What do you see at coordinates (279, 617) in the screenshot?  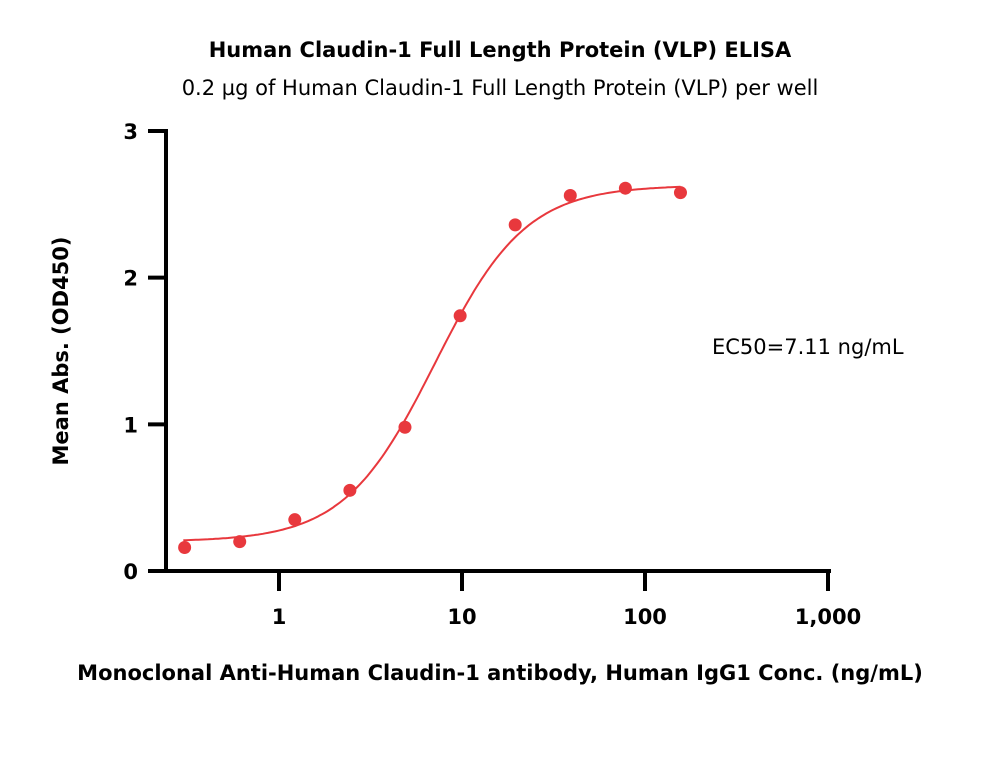 I see `x-tick-label: 1` at bounding box center [279, 617].